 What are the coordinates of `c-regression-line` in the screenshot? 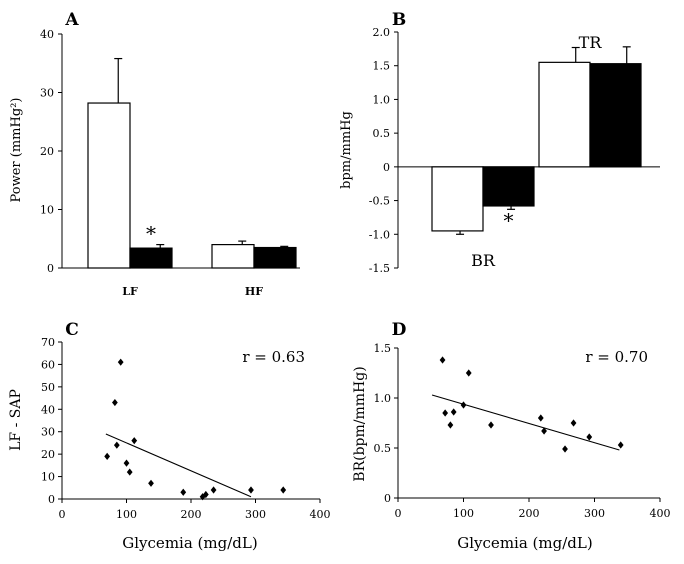 It's located at (178, 465).